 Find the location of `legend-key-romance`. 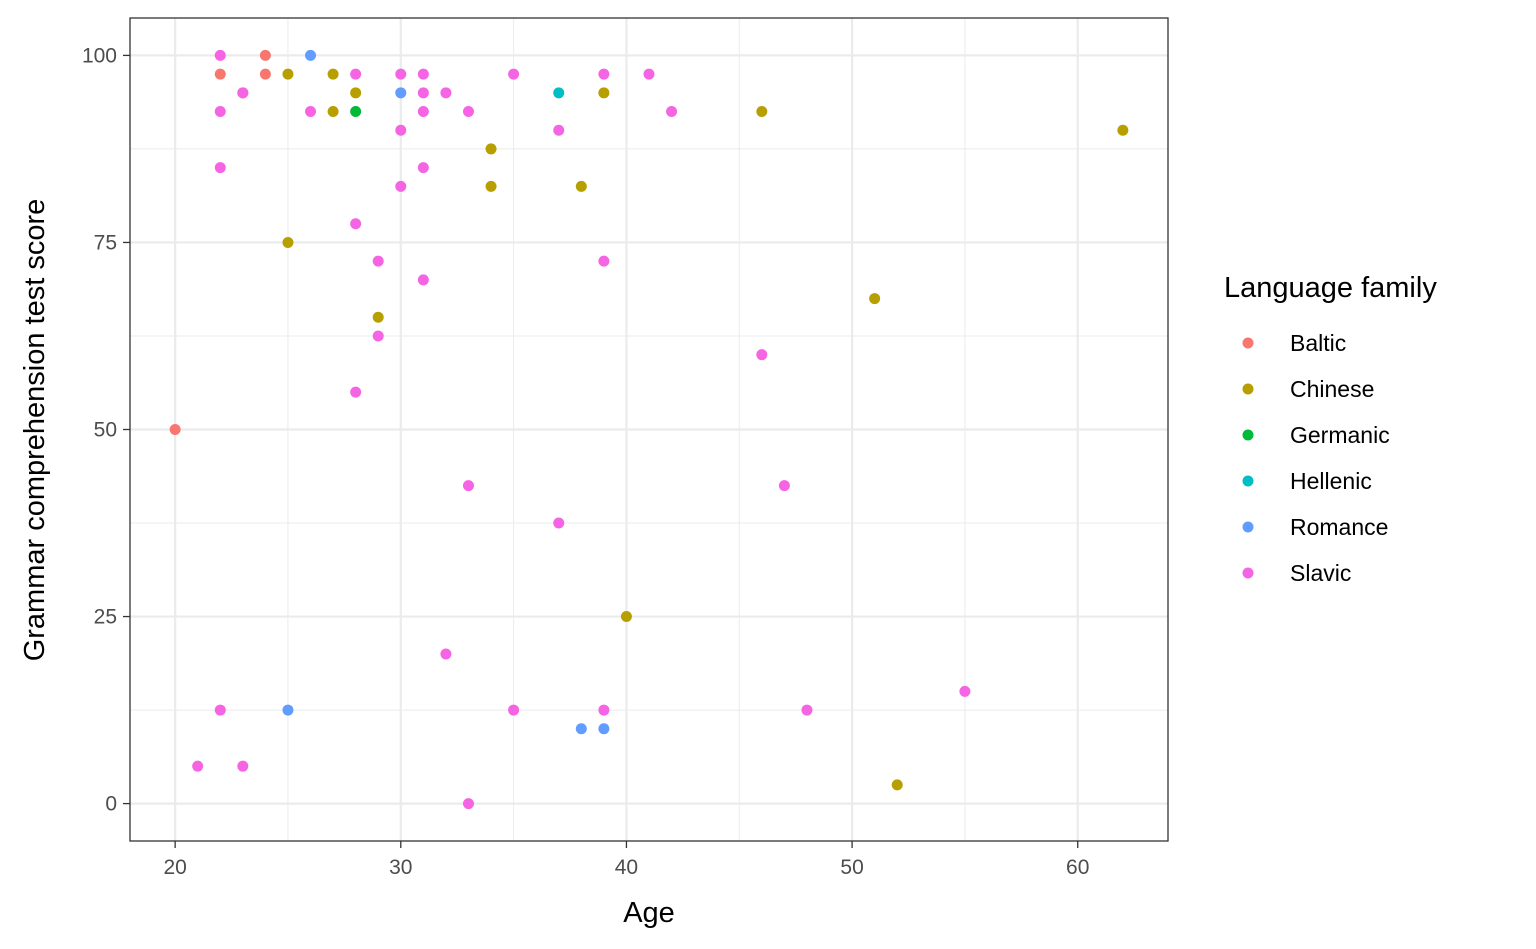

legend-key-romance is located at coordinates (1248, 527).